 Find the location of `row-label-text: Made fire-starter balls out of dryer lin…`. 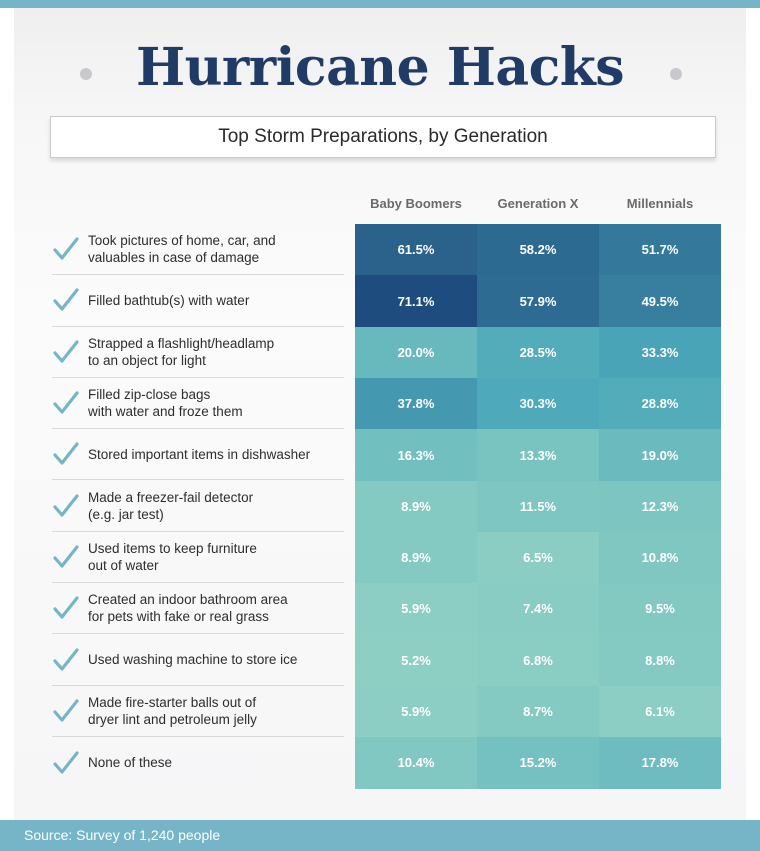

row-label-text: Made fire-starter balls out of dryer lin… is located at coordinates (172, 710).